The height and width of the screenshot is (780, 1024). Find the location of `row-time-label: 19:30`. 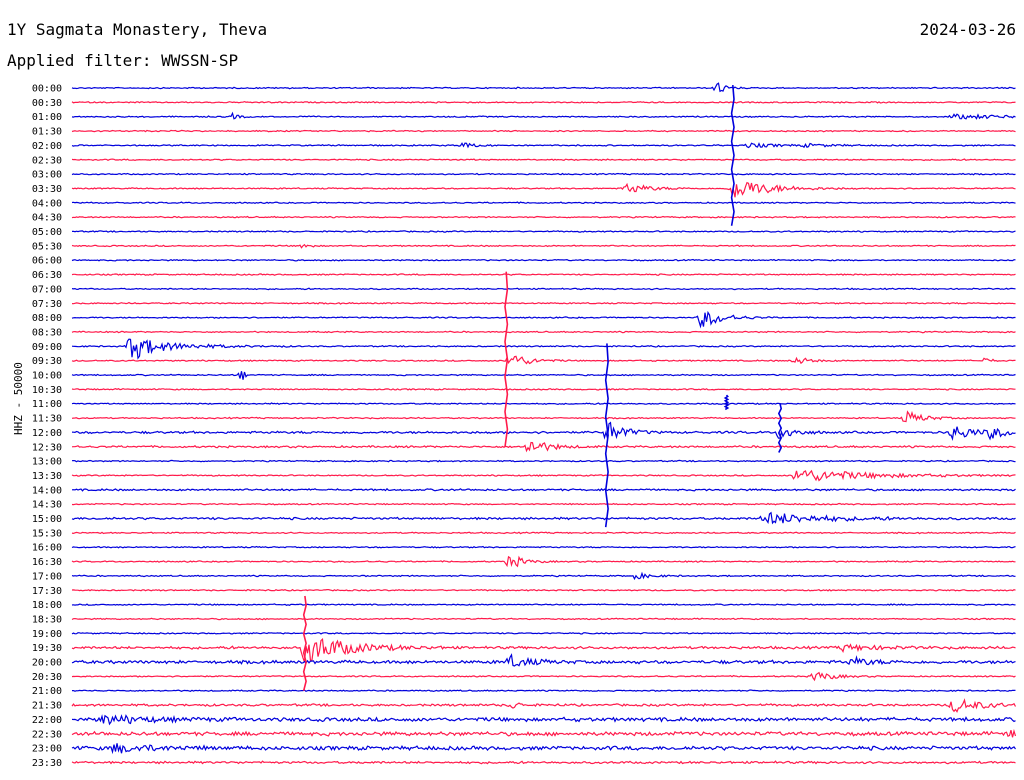

row-time-label: 19:30 is located at coordinates (47, 648).